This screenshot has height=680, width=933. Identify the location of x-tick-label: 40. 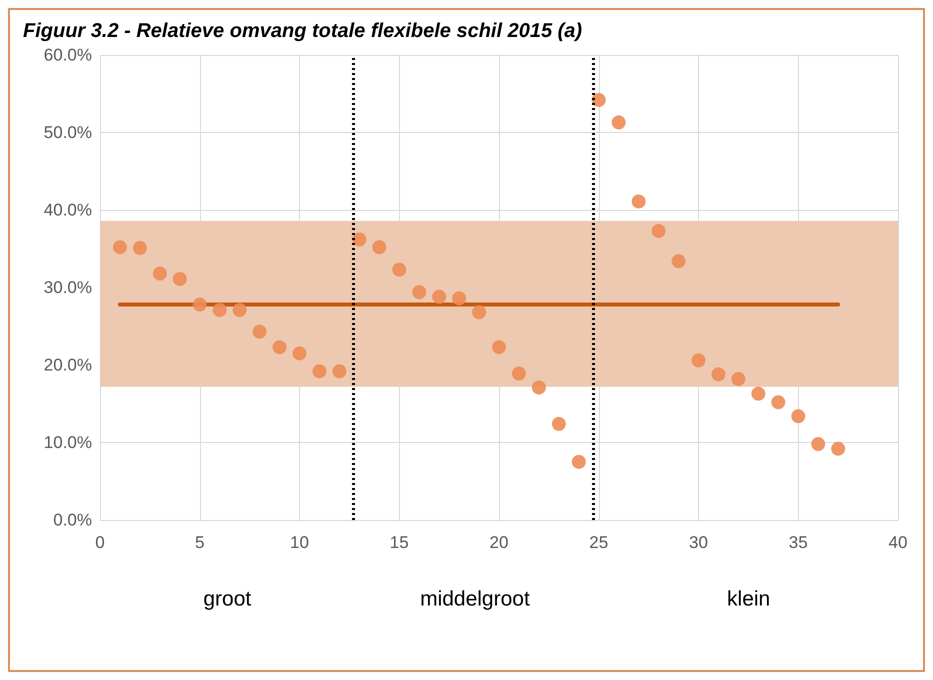
(898, 542).